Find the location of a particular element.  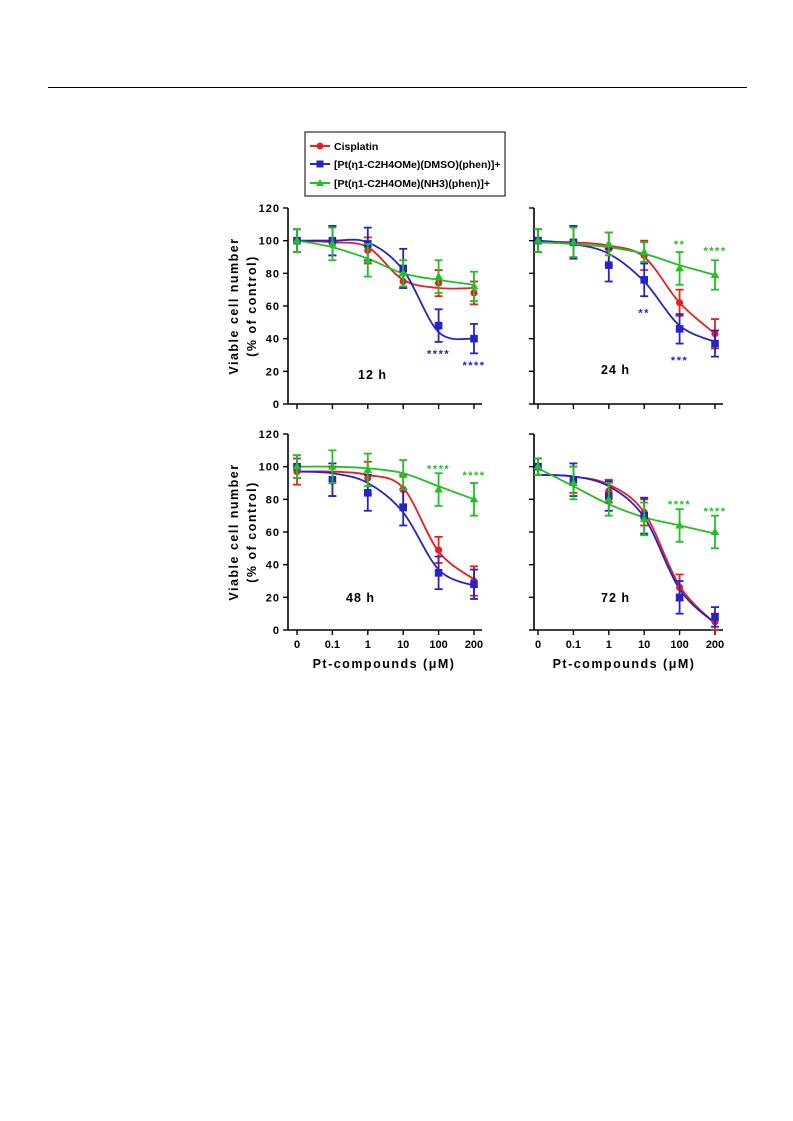

legend-box is located at coordinates (405, 164).